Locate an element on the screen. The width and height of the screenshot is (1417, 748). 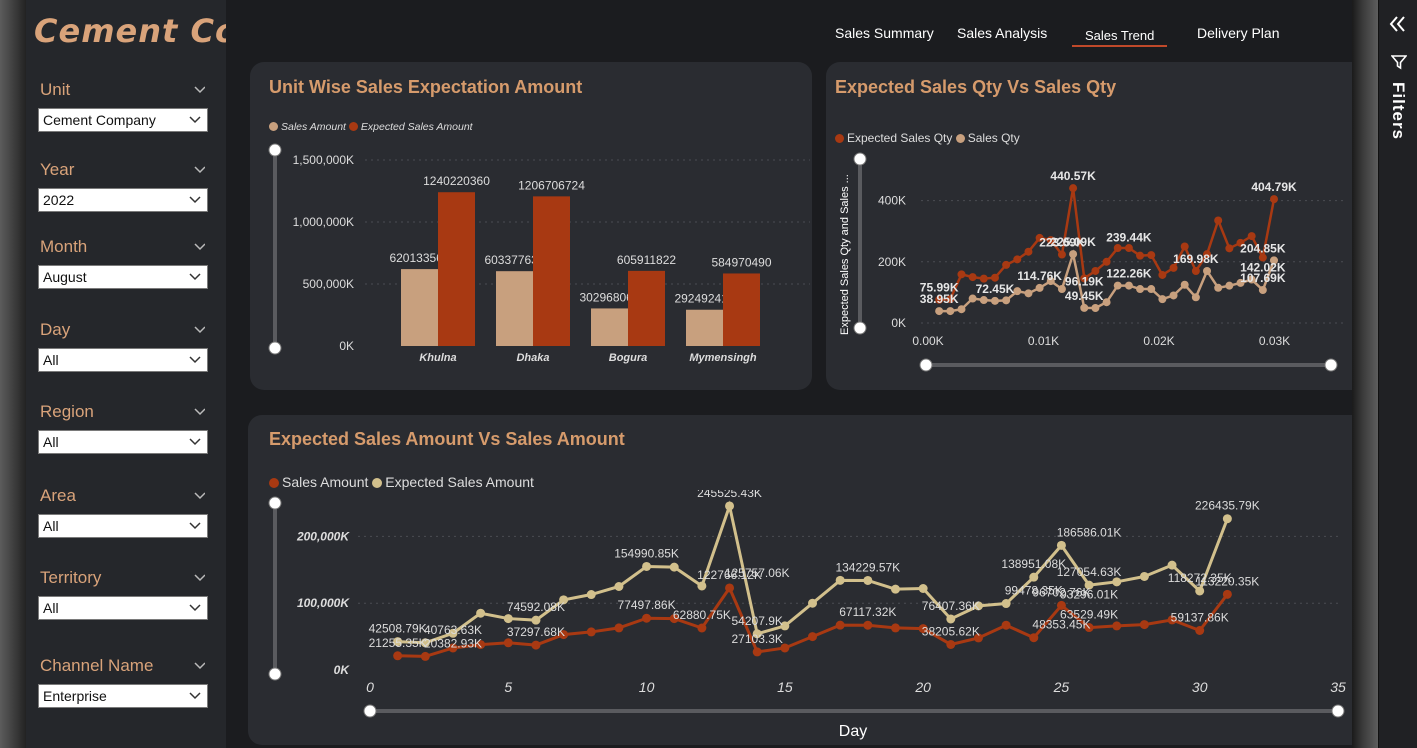
filter-select-area: All is located at coordinates (123, 526).